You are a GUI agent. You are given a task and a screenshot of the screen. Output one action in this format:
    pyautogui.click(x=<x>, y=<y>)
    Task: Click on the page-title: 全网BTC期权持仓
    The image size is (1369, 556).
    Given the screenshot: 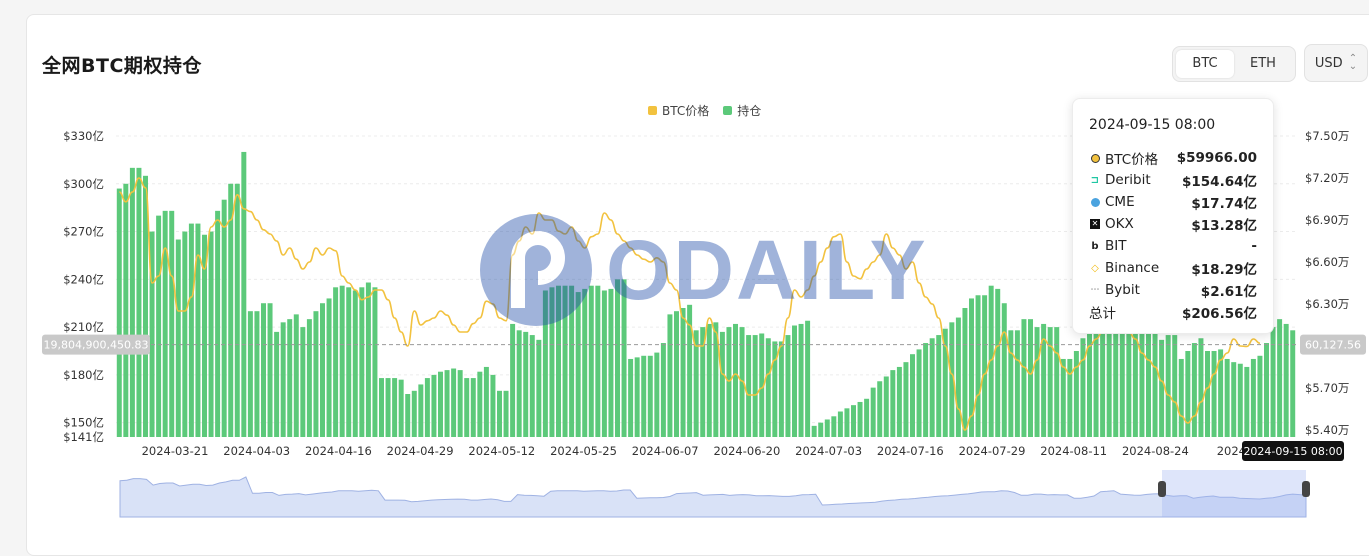 What is the action you would take?
    pyautogui.click(x=122, y=66)
    